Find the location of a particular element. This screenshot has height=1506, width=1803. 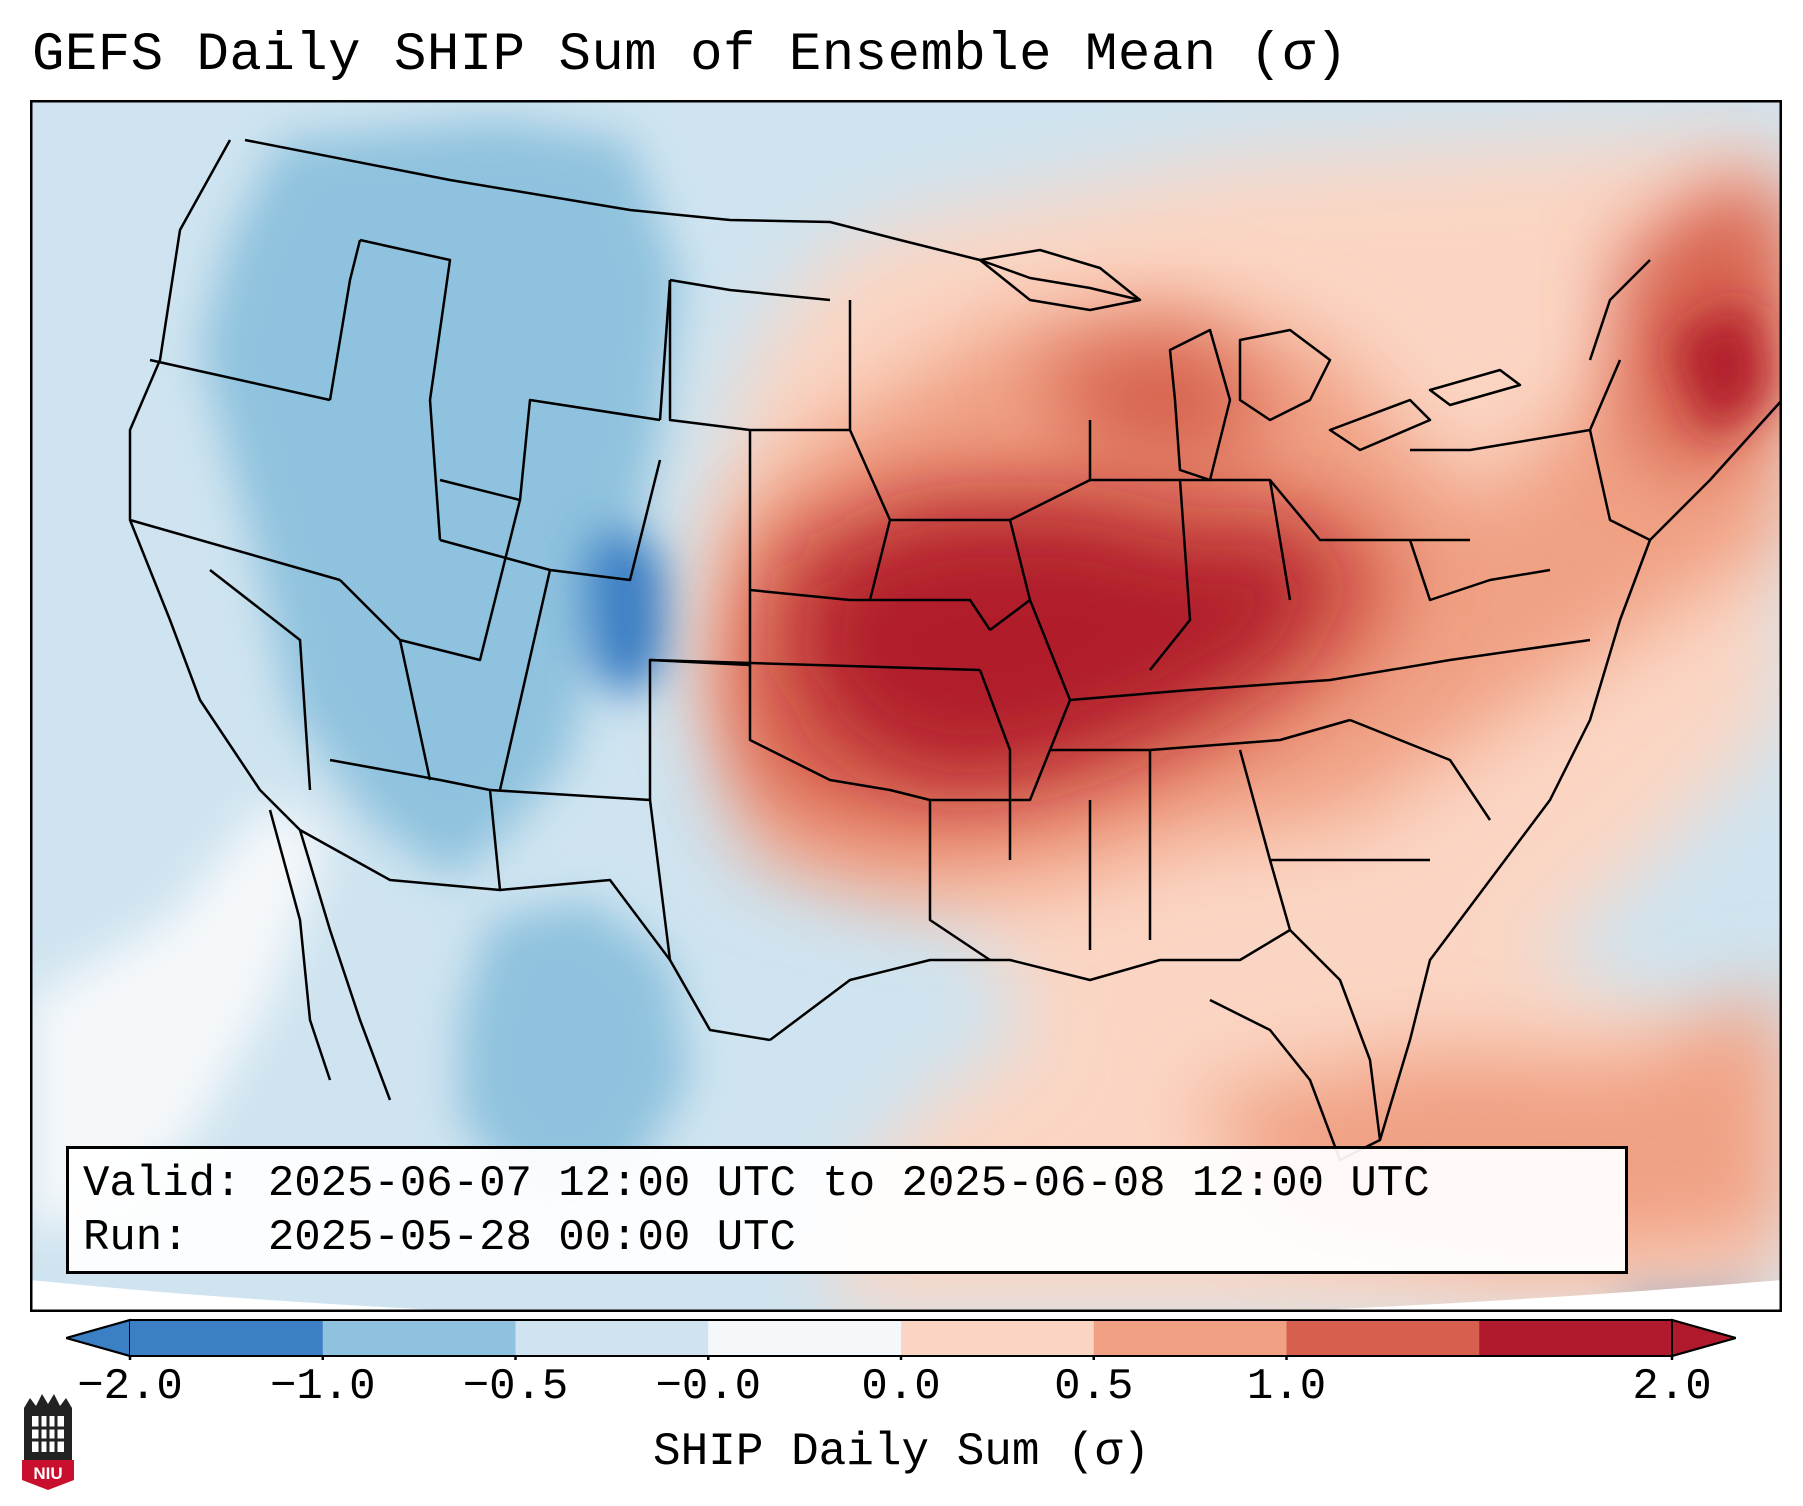

run-value: 2025-05-28 00:00 UTC is located at coordinates (531, 1238).